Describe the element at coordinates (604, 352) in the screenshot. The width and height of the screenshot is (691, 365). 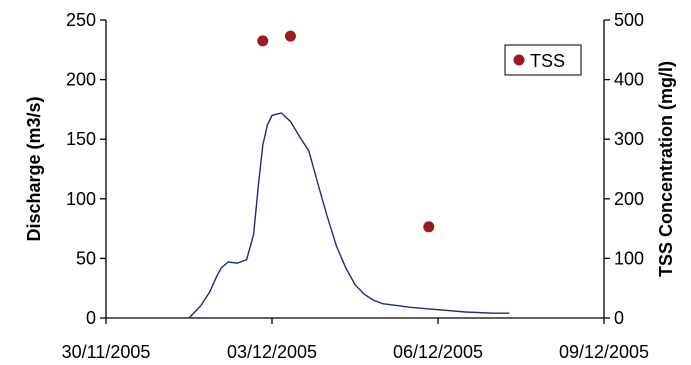
I see `x-tick-label: 09/12/2005` at that location.